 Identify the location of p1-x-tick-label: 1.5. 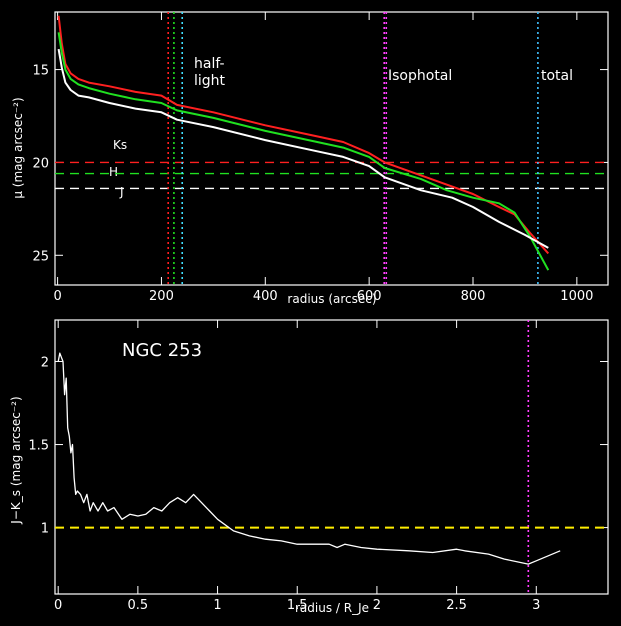
(297, 605).